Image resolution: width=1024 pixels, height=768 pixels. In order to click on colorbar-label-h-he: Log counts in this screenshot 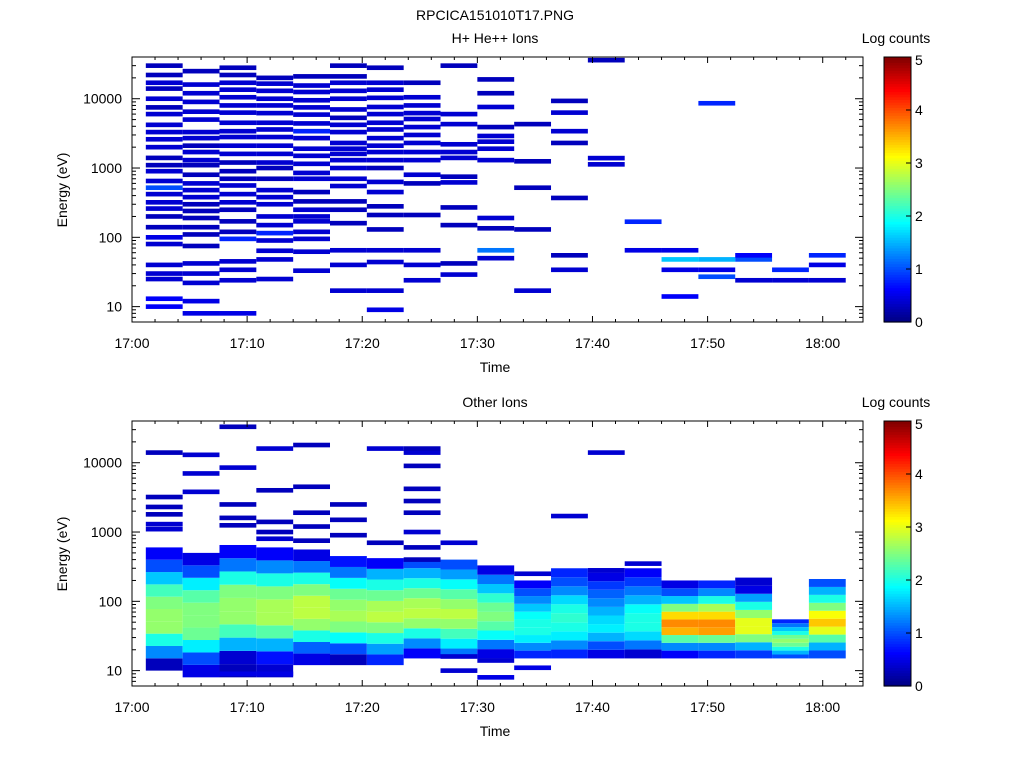, I will do `click(896, 38)`.